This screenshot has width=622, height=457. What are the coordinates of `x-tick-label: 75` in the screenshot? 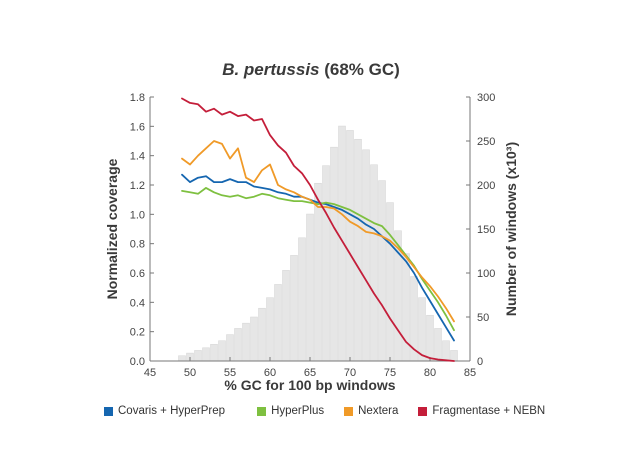 It's located at (390, 373).